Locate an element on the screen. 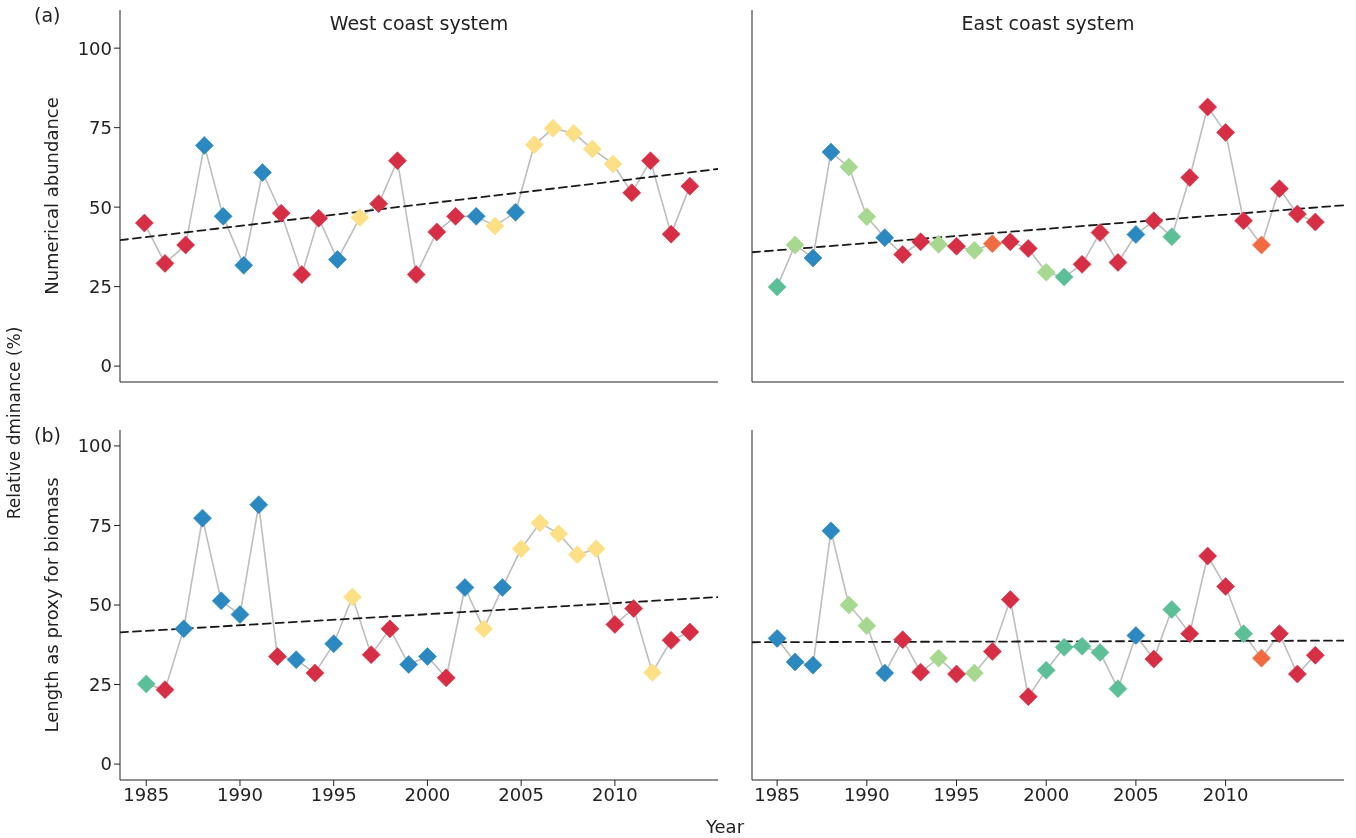 The image size is (1356, 838). x-axis-title: Year is located at coordinates (725, 826).